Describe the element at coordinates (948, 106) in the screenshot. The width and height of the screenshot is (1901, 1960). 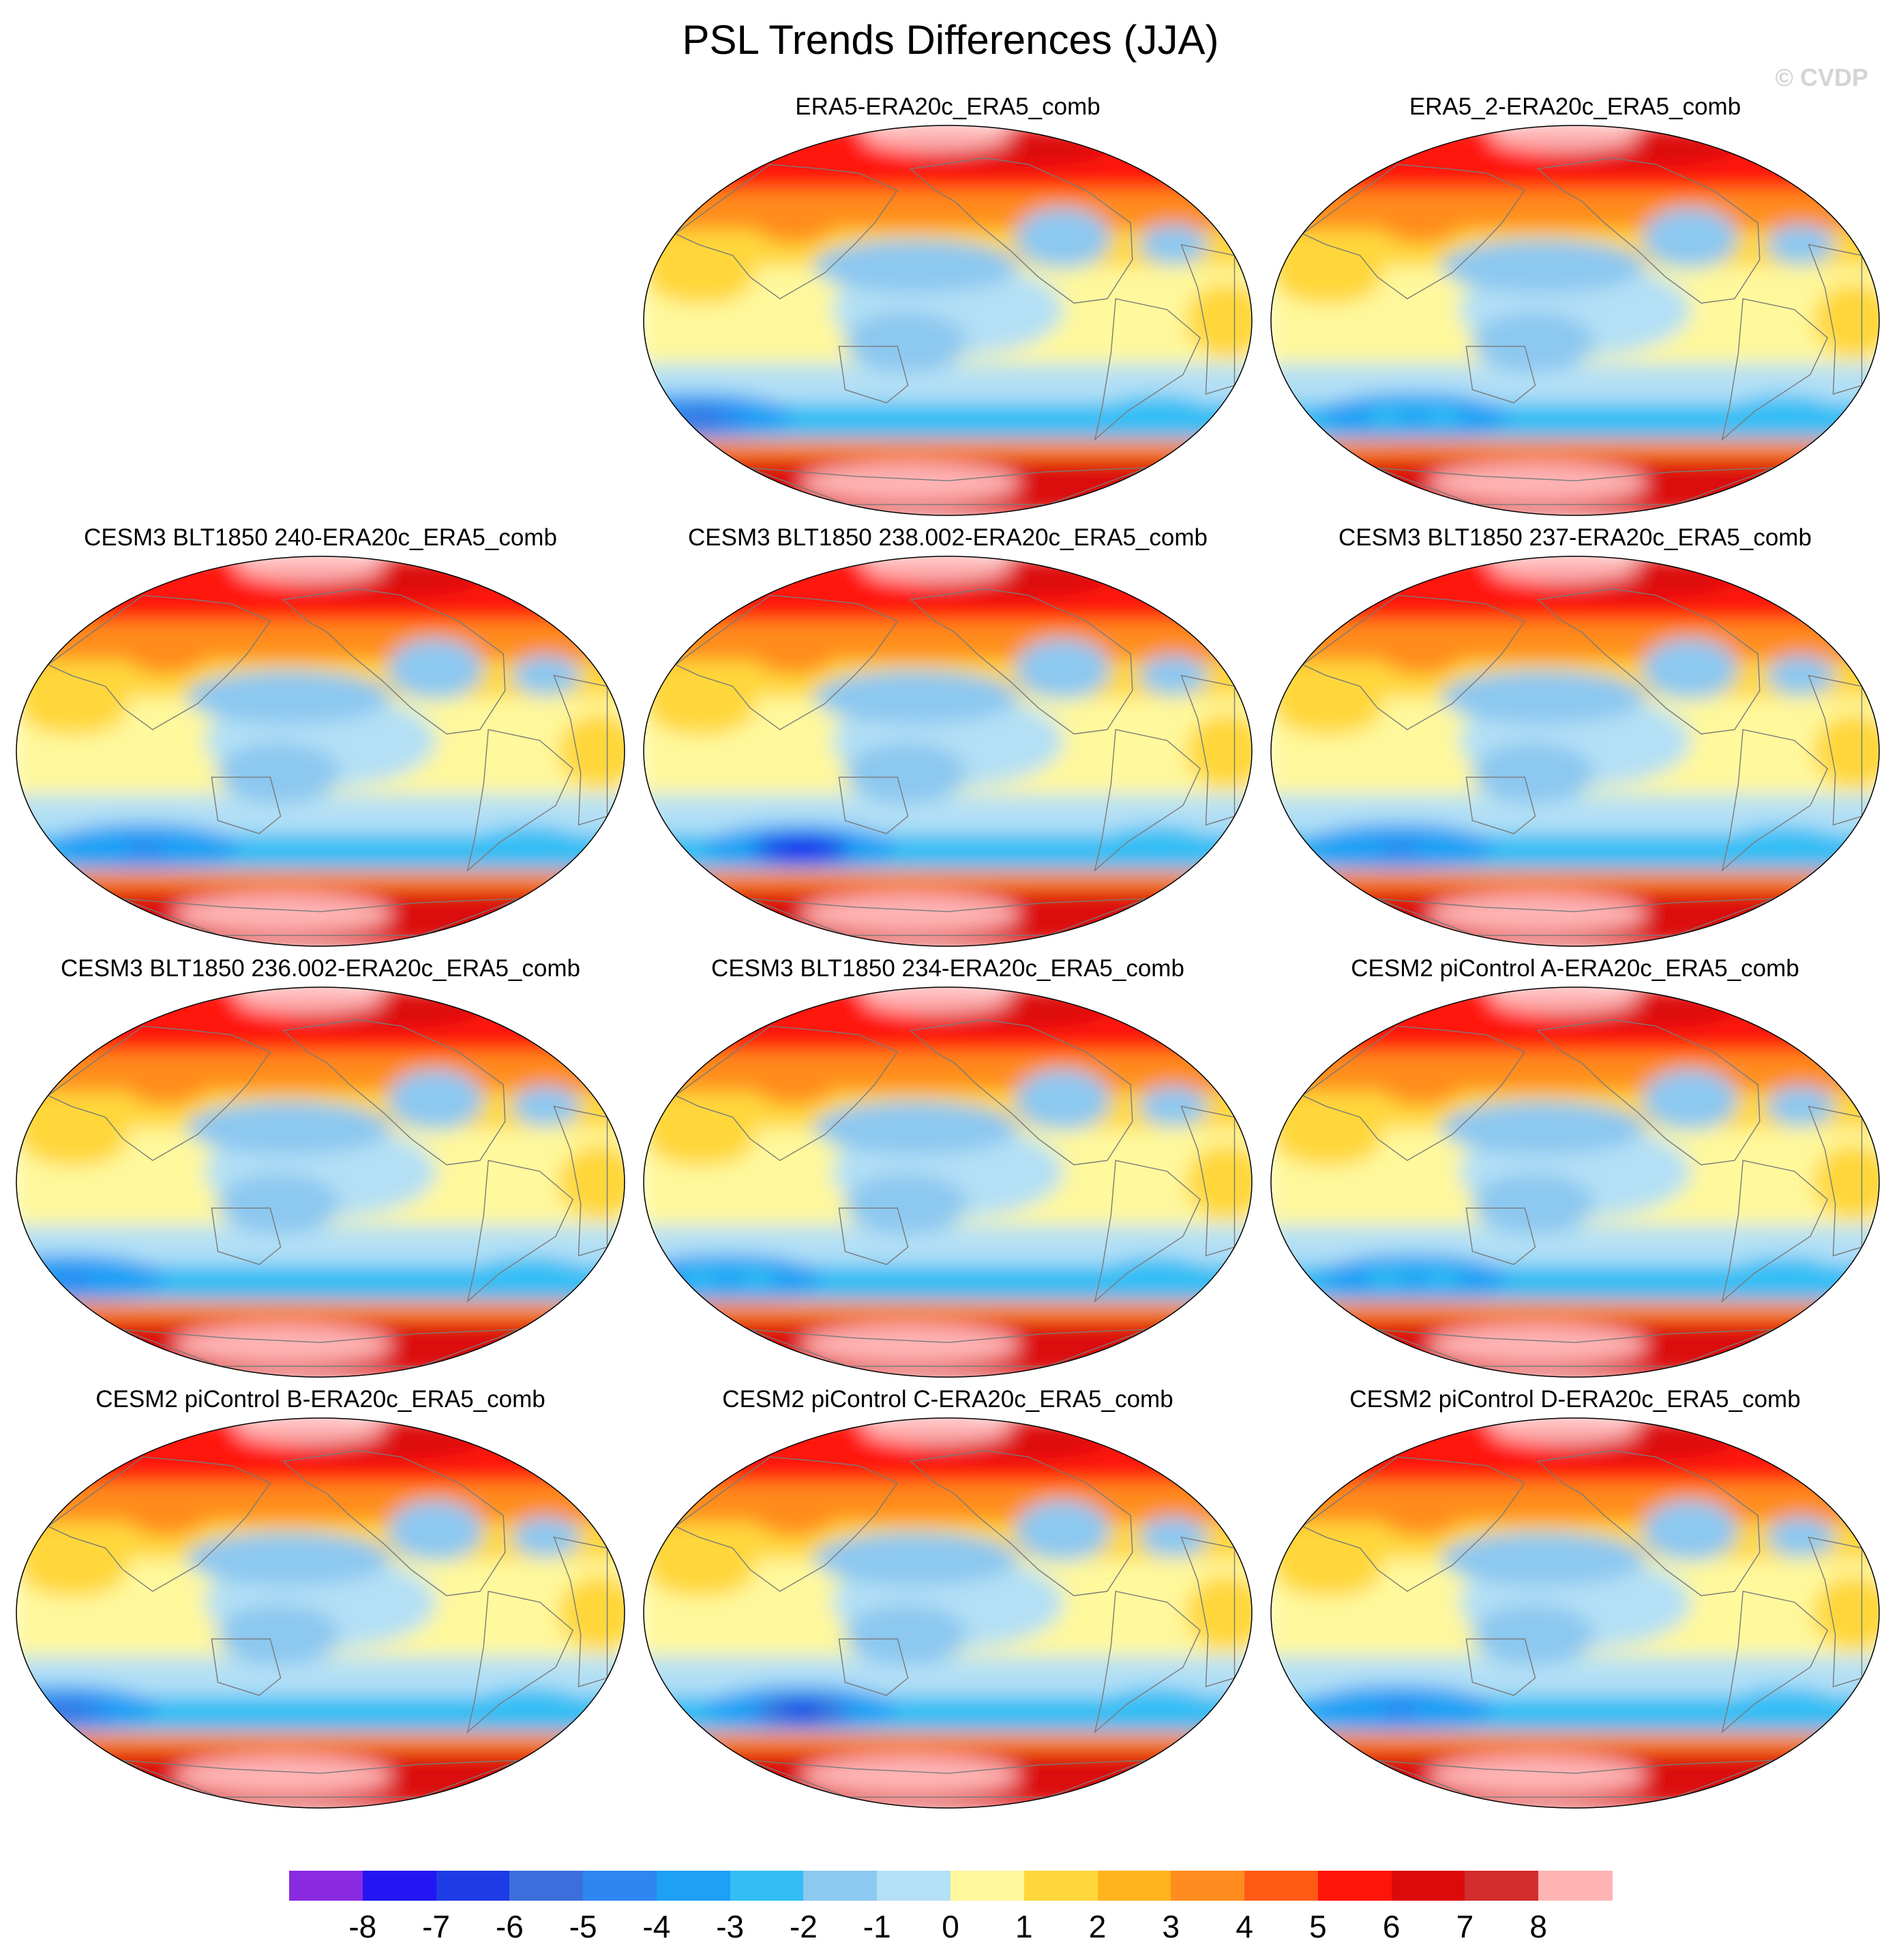
I see `panel-title: ERA5-ERA20c_ERA5_comb` at that location.